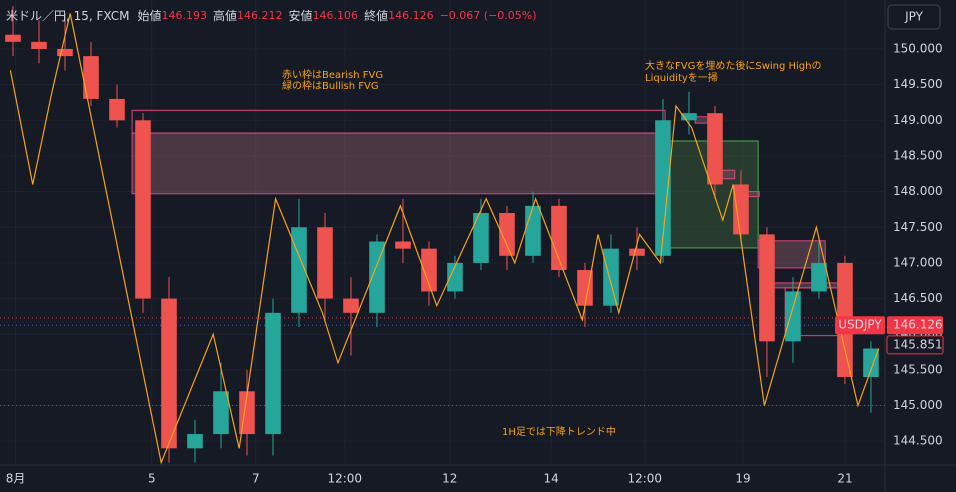 The width and height of the screenshot is (956, 492). What do you see at coordinates (918, 84) in the screenshot?
I see `y-tick-label: 149.500` at bounding box center [918, 84].